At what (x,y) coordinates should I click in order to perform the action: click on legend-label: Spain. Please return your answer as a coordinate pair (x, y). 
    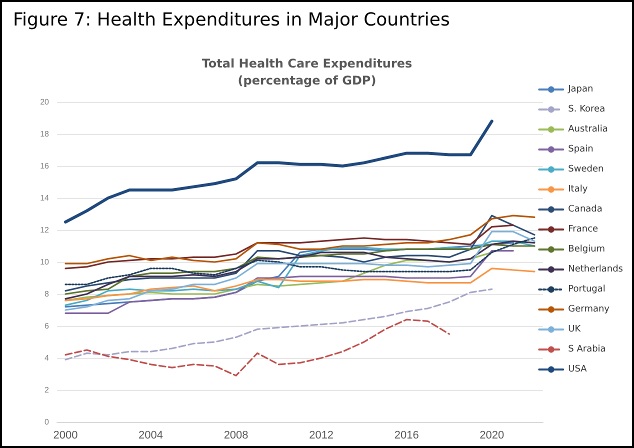
    Looking at the image, I should click on (581, 149).